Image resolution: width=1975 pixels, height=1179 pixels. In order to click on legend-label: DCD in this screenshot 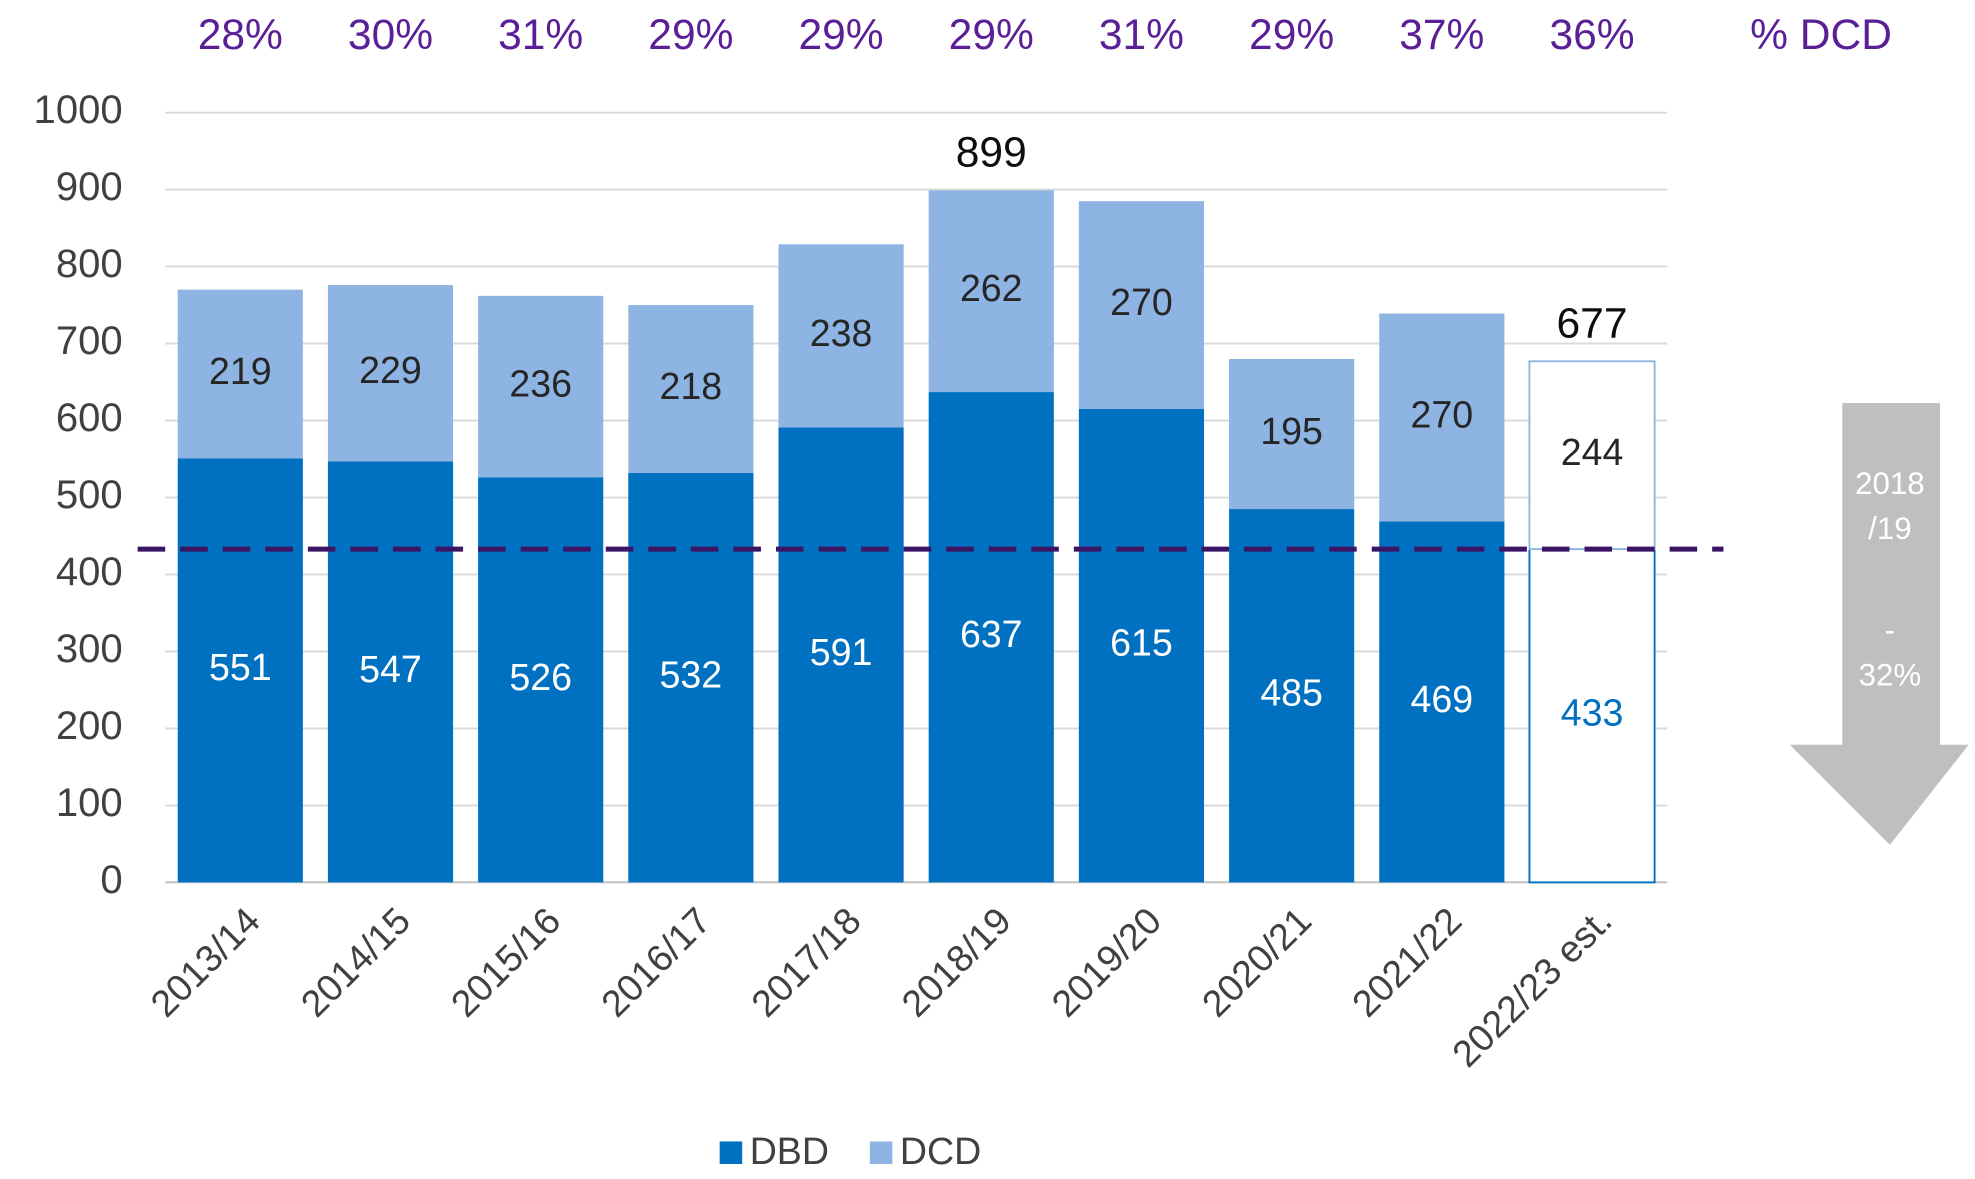, I will do `click(940, 1151)`.